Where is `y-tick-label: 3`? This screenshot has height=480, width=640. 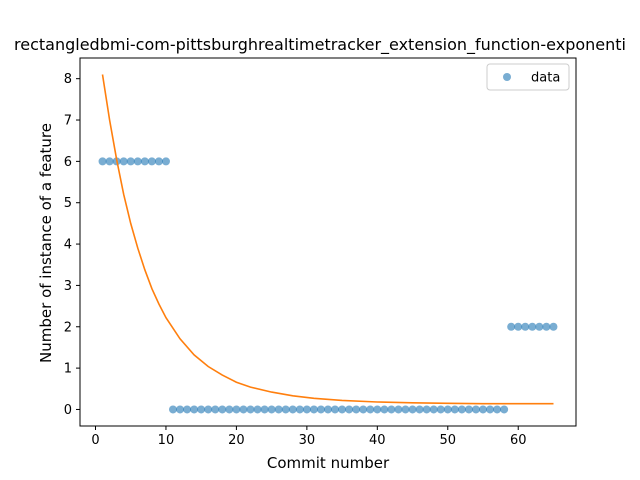 y-tick-label: 3 is located at coordinates (68, 286).